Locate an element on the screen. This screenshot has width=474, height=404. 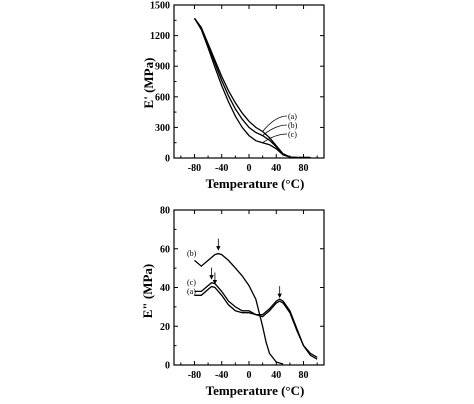
y-tick-label: 1500 is located at coordinates (160, 6).